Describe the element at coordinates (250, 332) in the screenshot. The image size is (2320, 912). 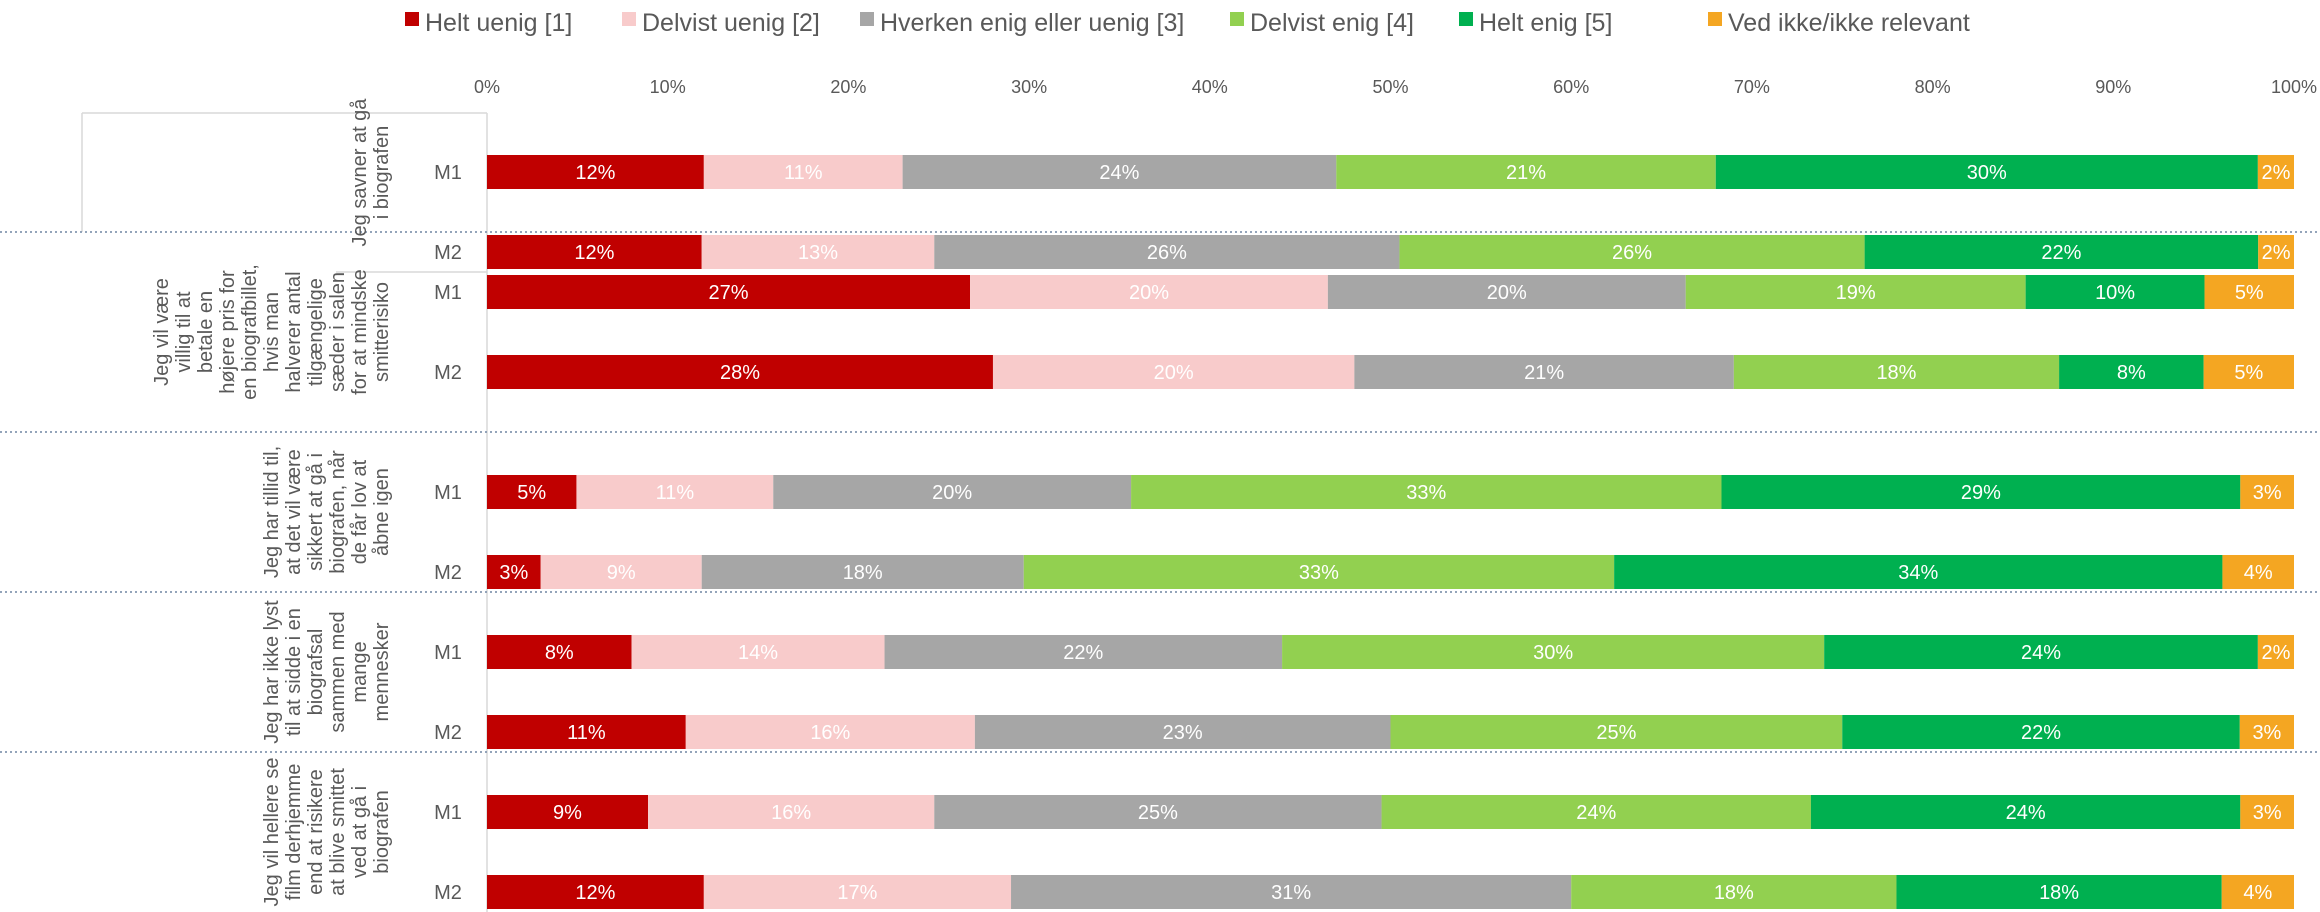
I see `question-label-line: en biografbillet,` at that location.